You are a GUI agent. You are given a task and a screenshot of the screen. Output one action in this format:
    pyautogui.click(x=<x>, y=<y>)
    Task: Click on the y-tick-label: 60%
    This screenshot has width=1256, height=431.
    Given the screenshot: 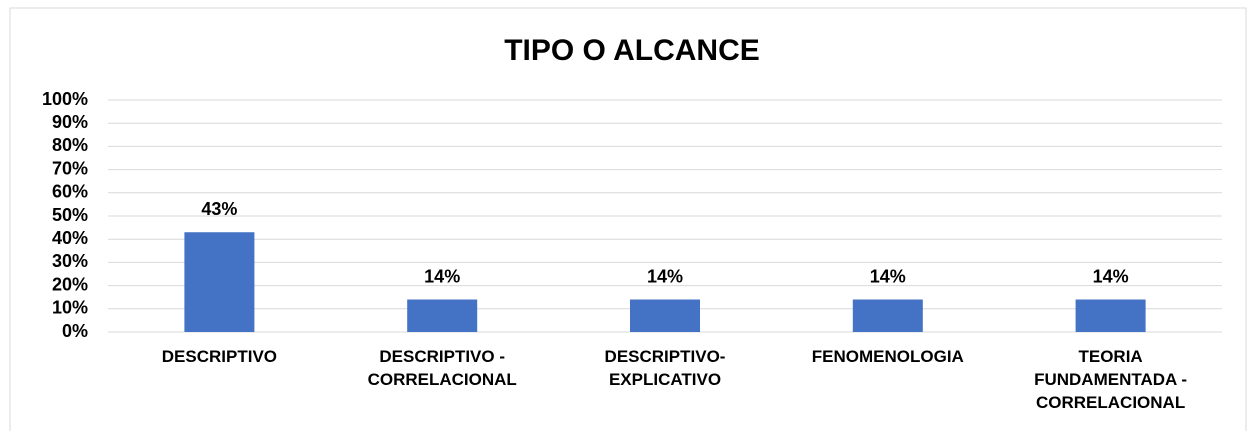 What is the action you would take?
    pyautogui.click(x=70, y=192)
    